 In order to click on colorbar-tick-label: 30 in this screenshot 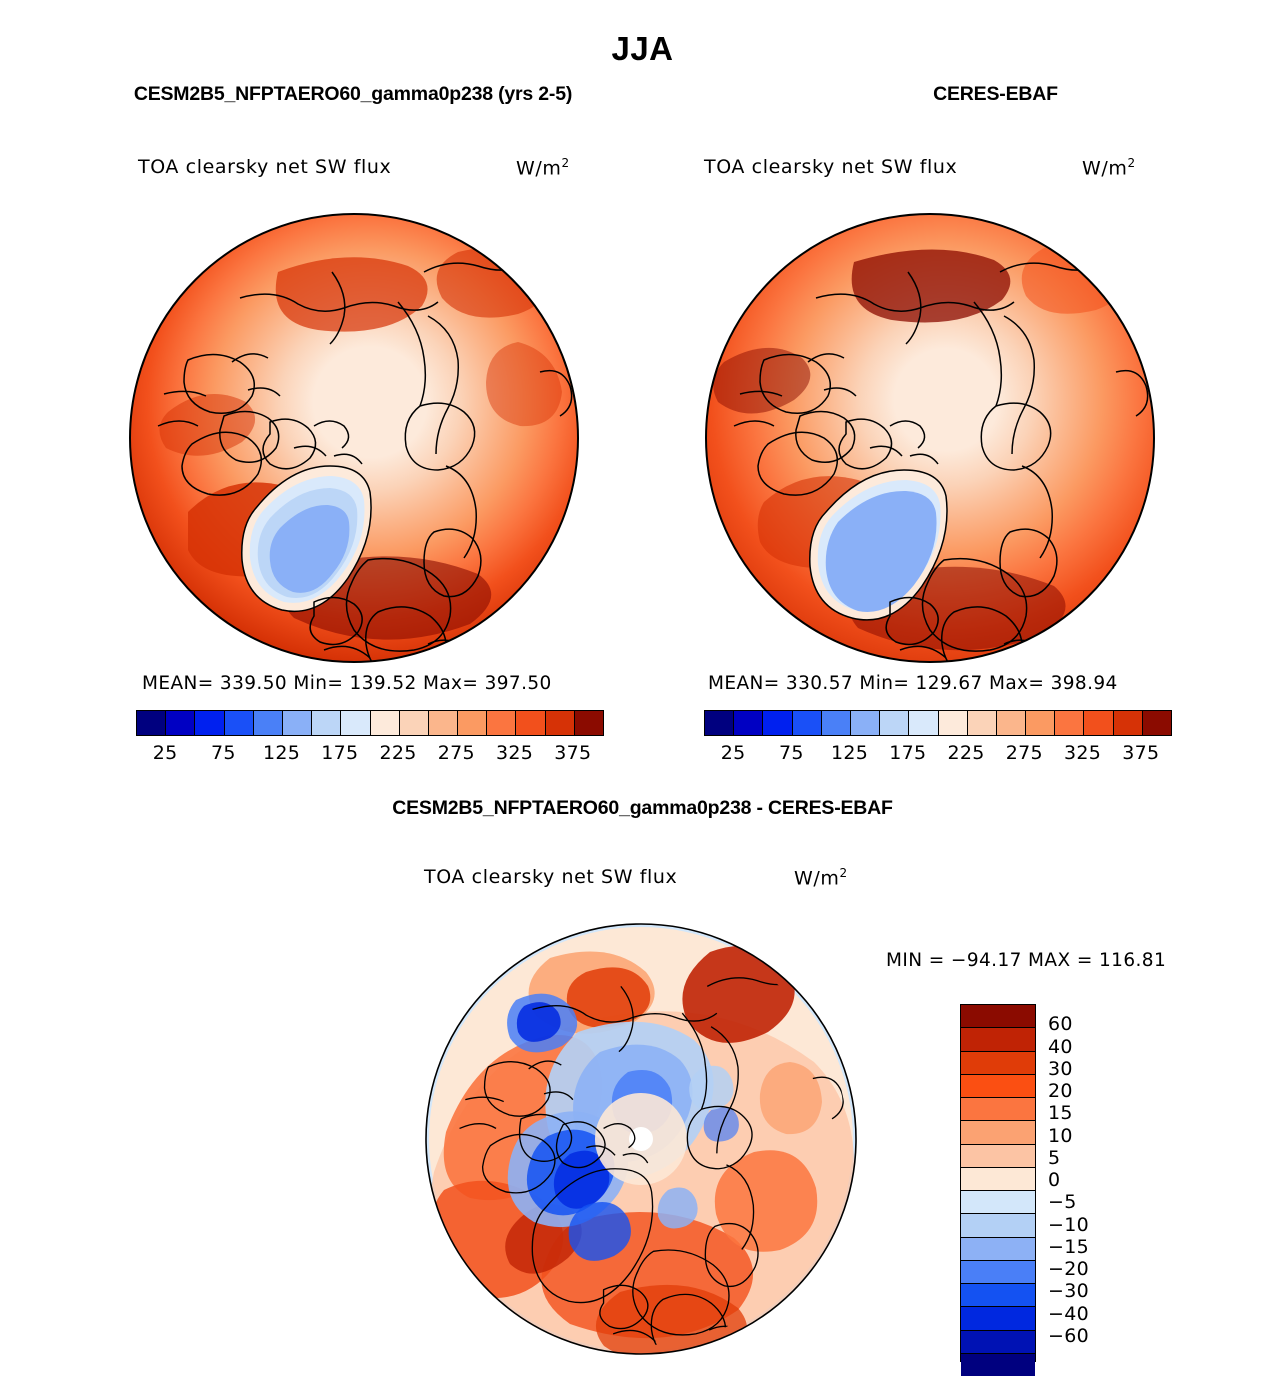, I will do `click(1060, 1068)`.